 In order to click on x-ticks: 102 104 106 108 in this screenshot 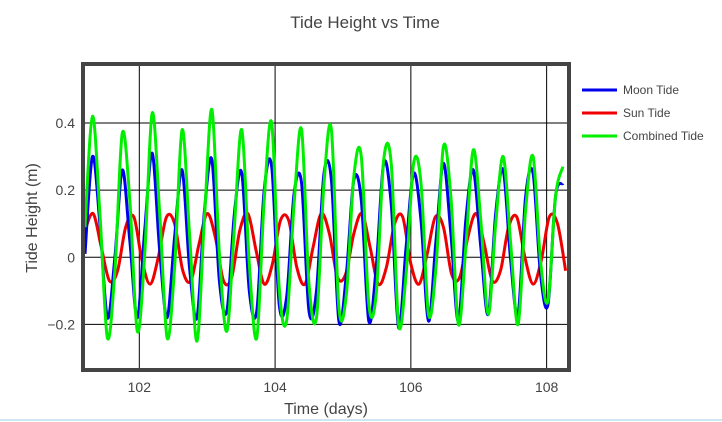, I will do `click(343, 387)`.